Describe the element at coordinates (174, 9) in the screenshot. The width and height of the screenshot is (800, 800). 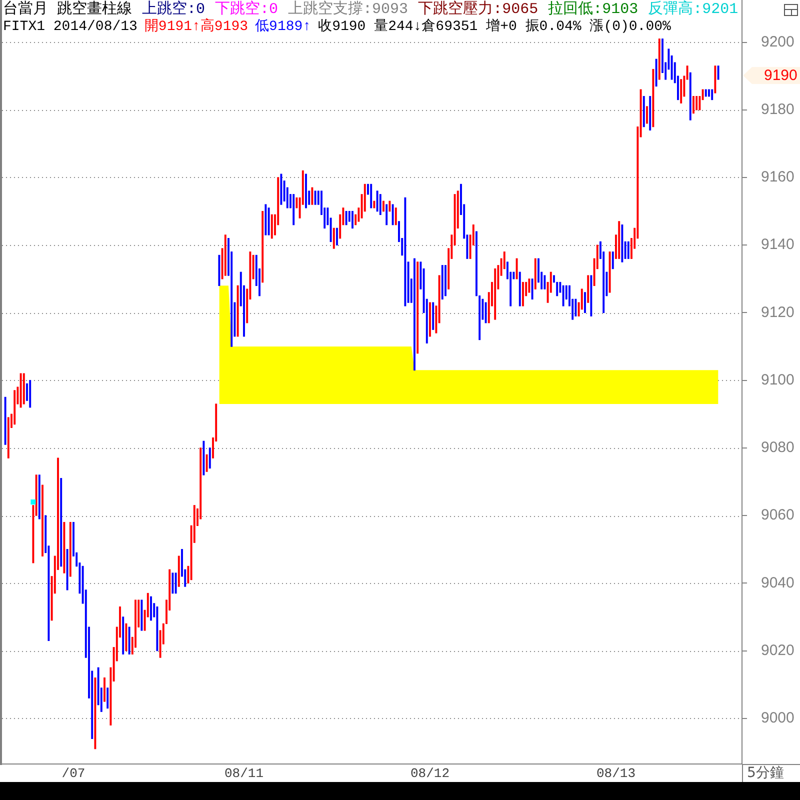
I see `annotation: 上跳空:0` at that location.